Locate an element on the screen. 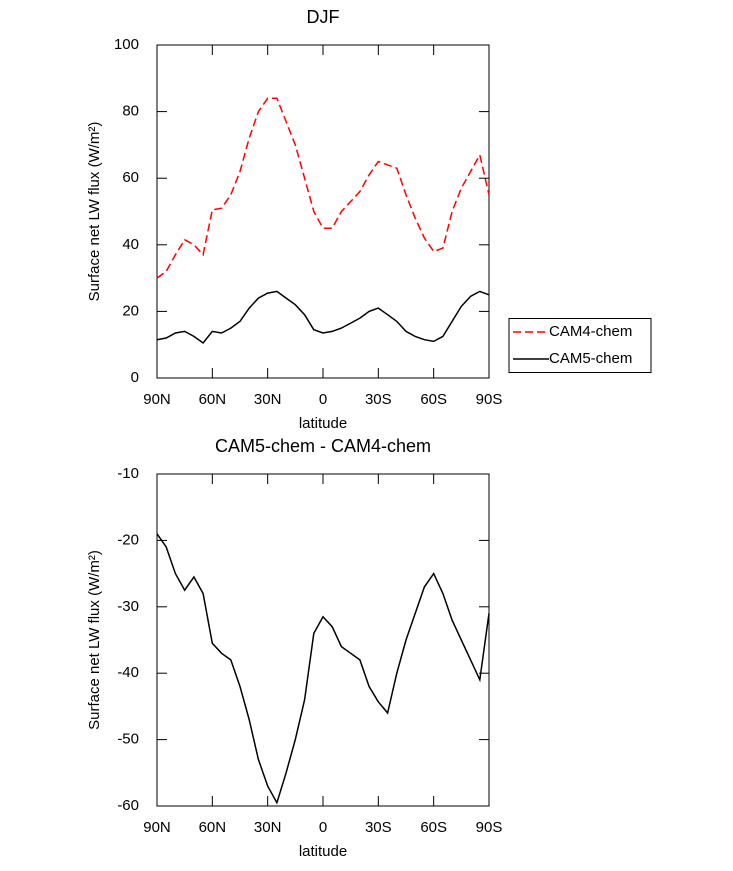 Image resolution: width=733 pixels, height=871 pixels. legend-label: CAM5-chem is located at coordinates (590, 358).